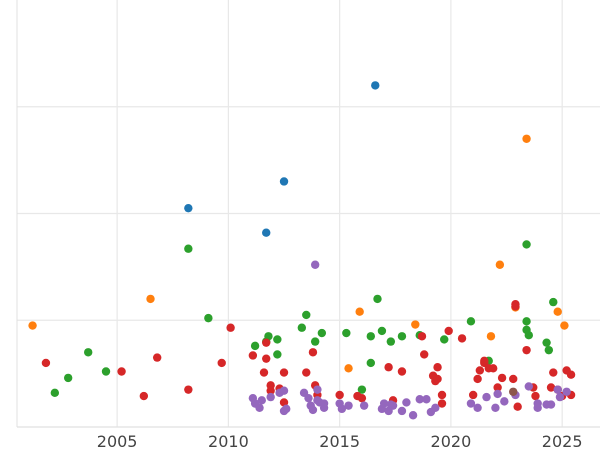 The height and width of the screenshot is (450, 600). I want to click on x-tick-labels: 2005 2010 2015 2020 2025, so click(340, 441).